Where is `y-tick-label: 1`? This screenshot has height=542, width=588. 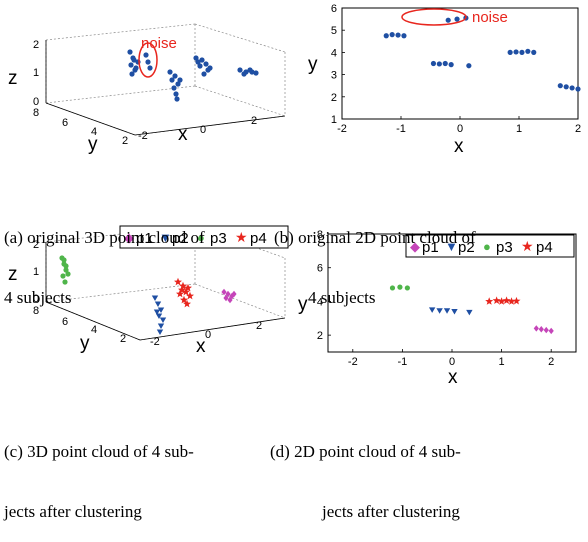 y-tick-label: 1 is located at coordinates (334, 120).